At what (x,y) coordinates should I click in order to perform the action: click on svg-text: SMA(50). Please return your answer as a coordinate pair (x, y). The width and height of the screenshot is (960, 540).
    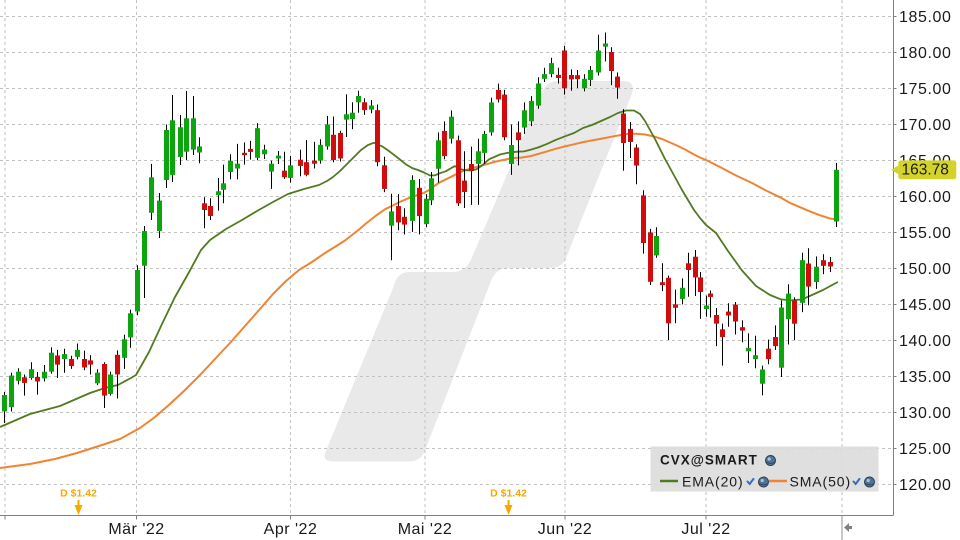
    Looking at the image, I should click on (821, 482).